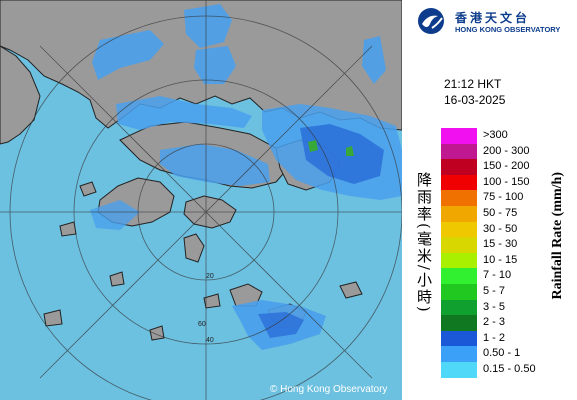  I want to click on range-label: 20, so click(210, 276).